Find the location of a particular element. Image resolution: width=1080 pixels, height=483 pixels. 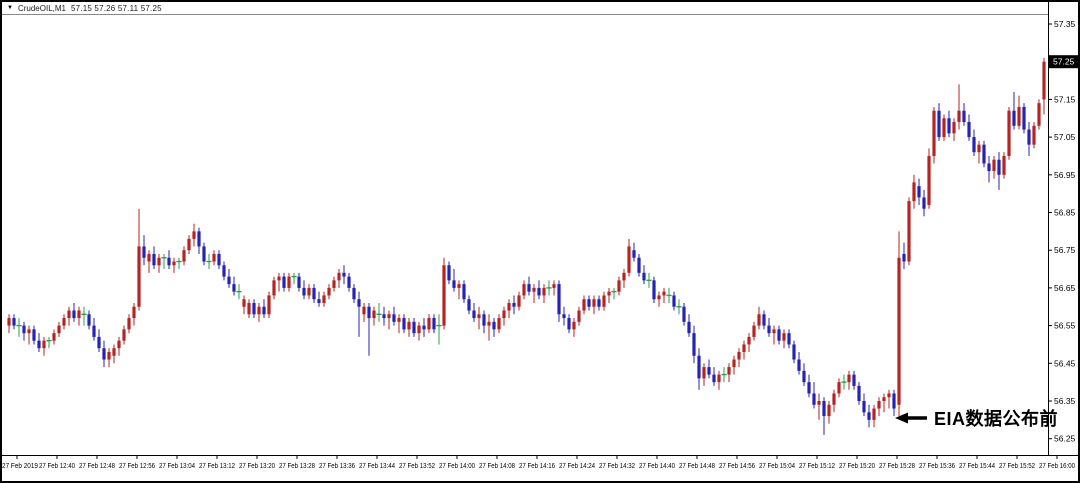

price-tick-label: 57.05 is located at coordinates (1065, 137).